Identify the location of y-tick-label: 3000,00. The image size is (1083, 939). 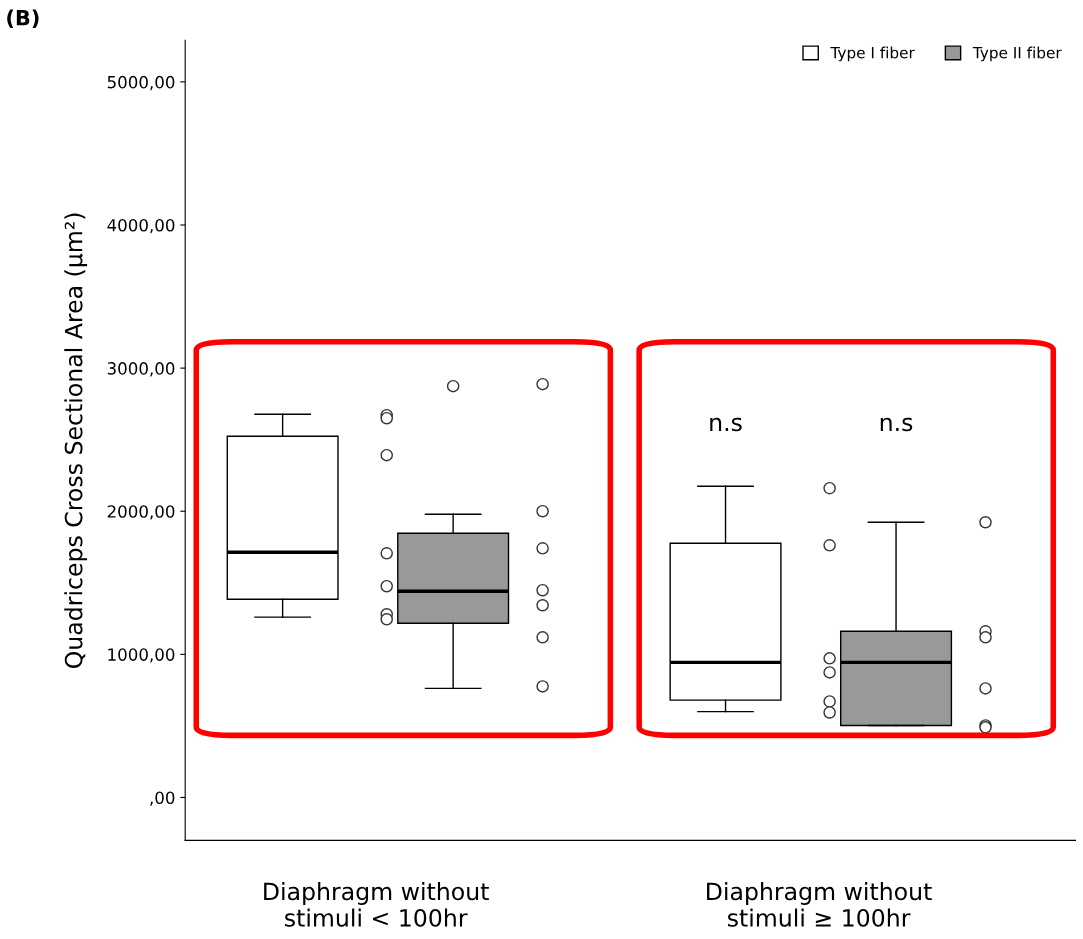
(141, 369).